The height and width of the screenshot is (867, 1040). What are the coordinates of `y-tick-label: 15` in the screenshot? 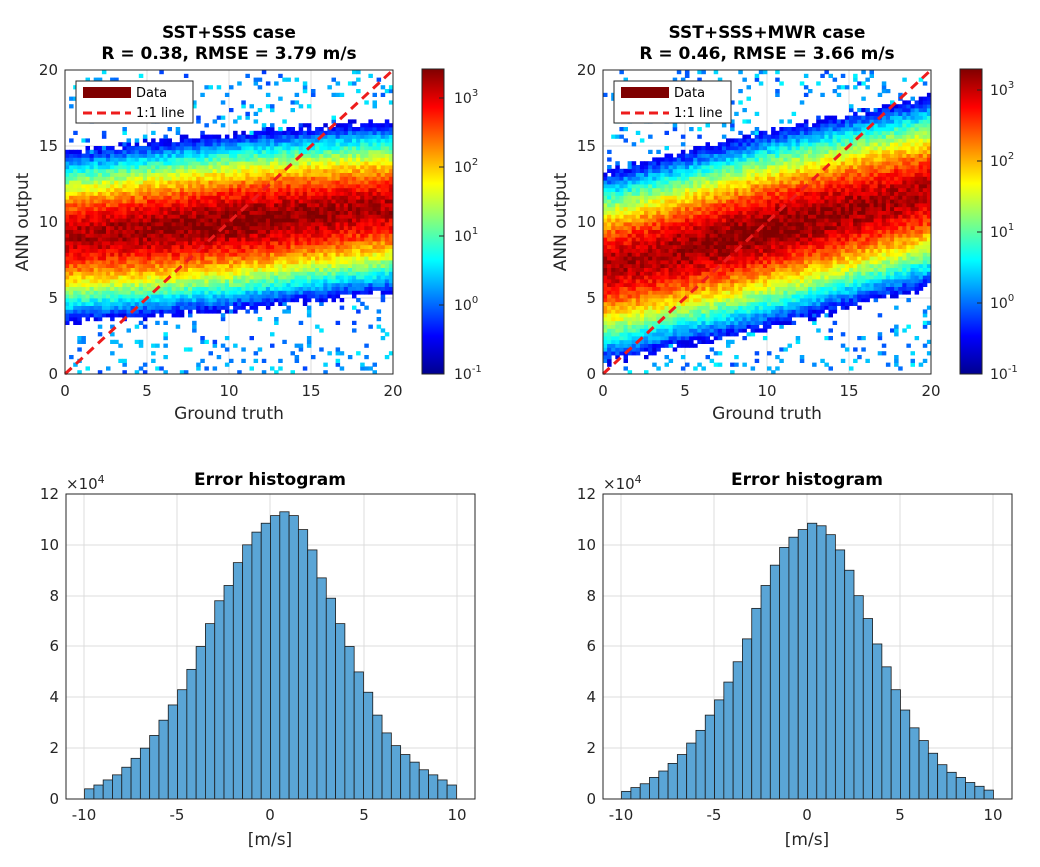 It's located at (48, 146).